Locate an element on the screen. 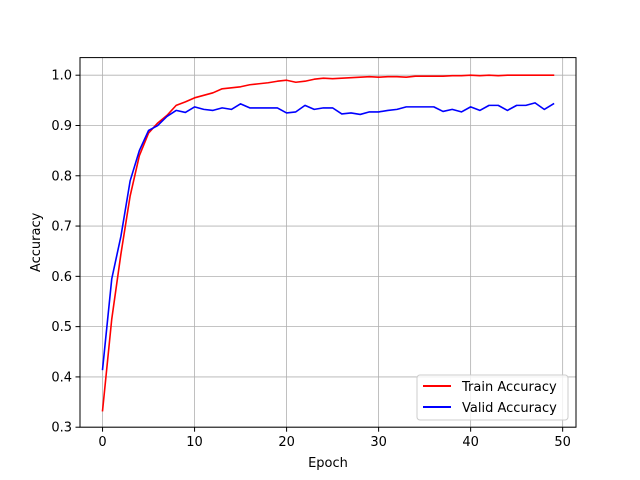 The width and height of the screenshot is (640, 480). x-tick-label: 40 is located at coordinates (470, 442).